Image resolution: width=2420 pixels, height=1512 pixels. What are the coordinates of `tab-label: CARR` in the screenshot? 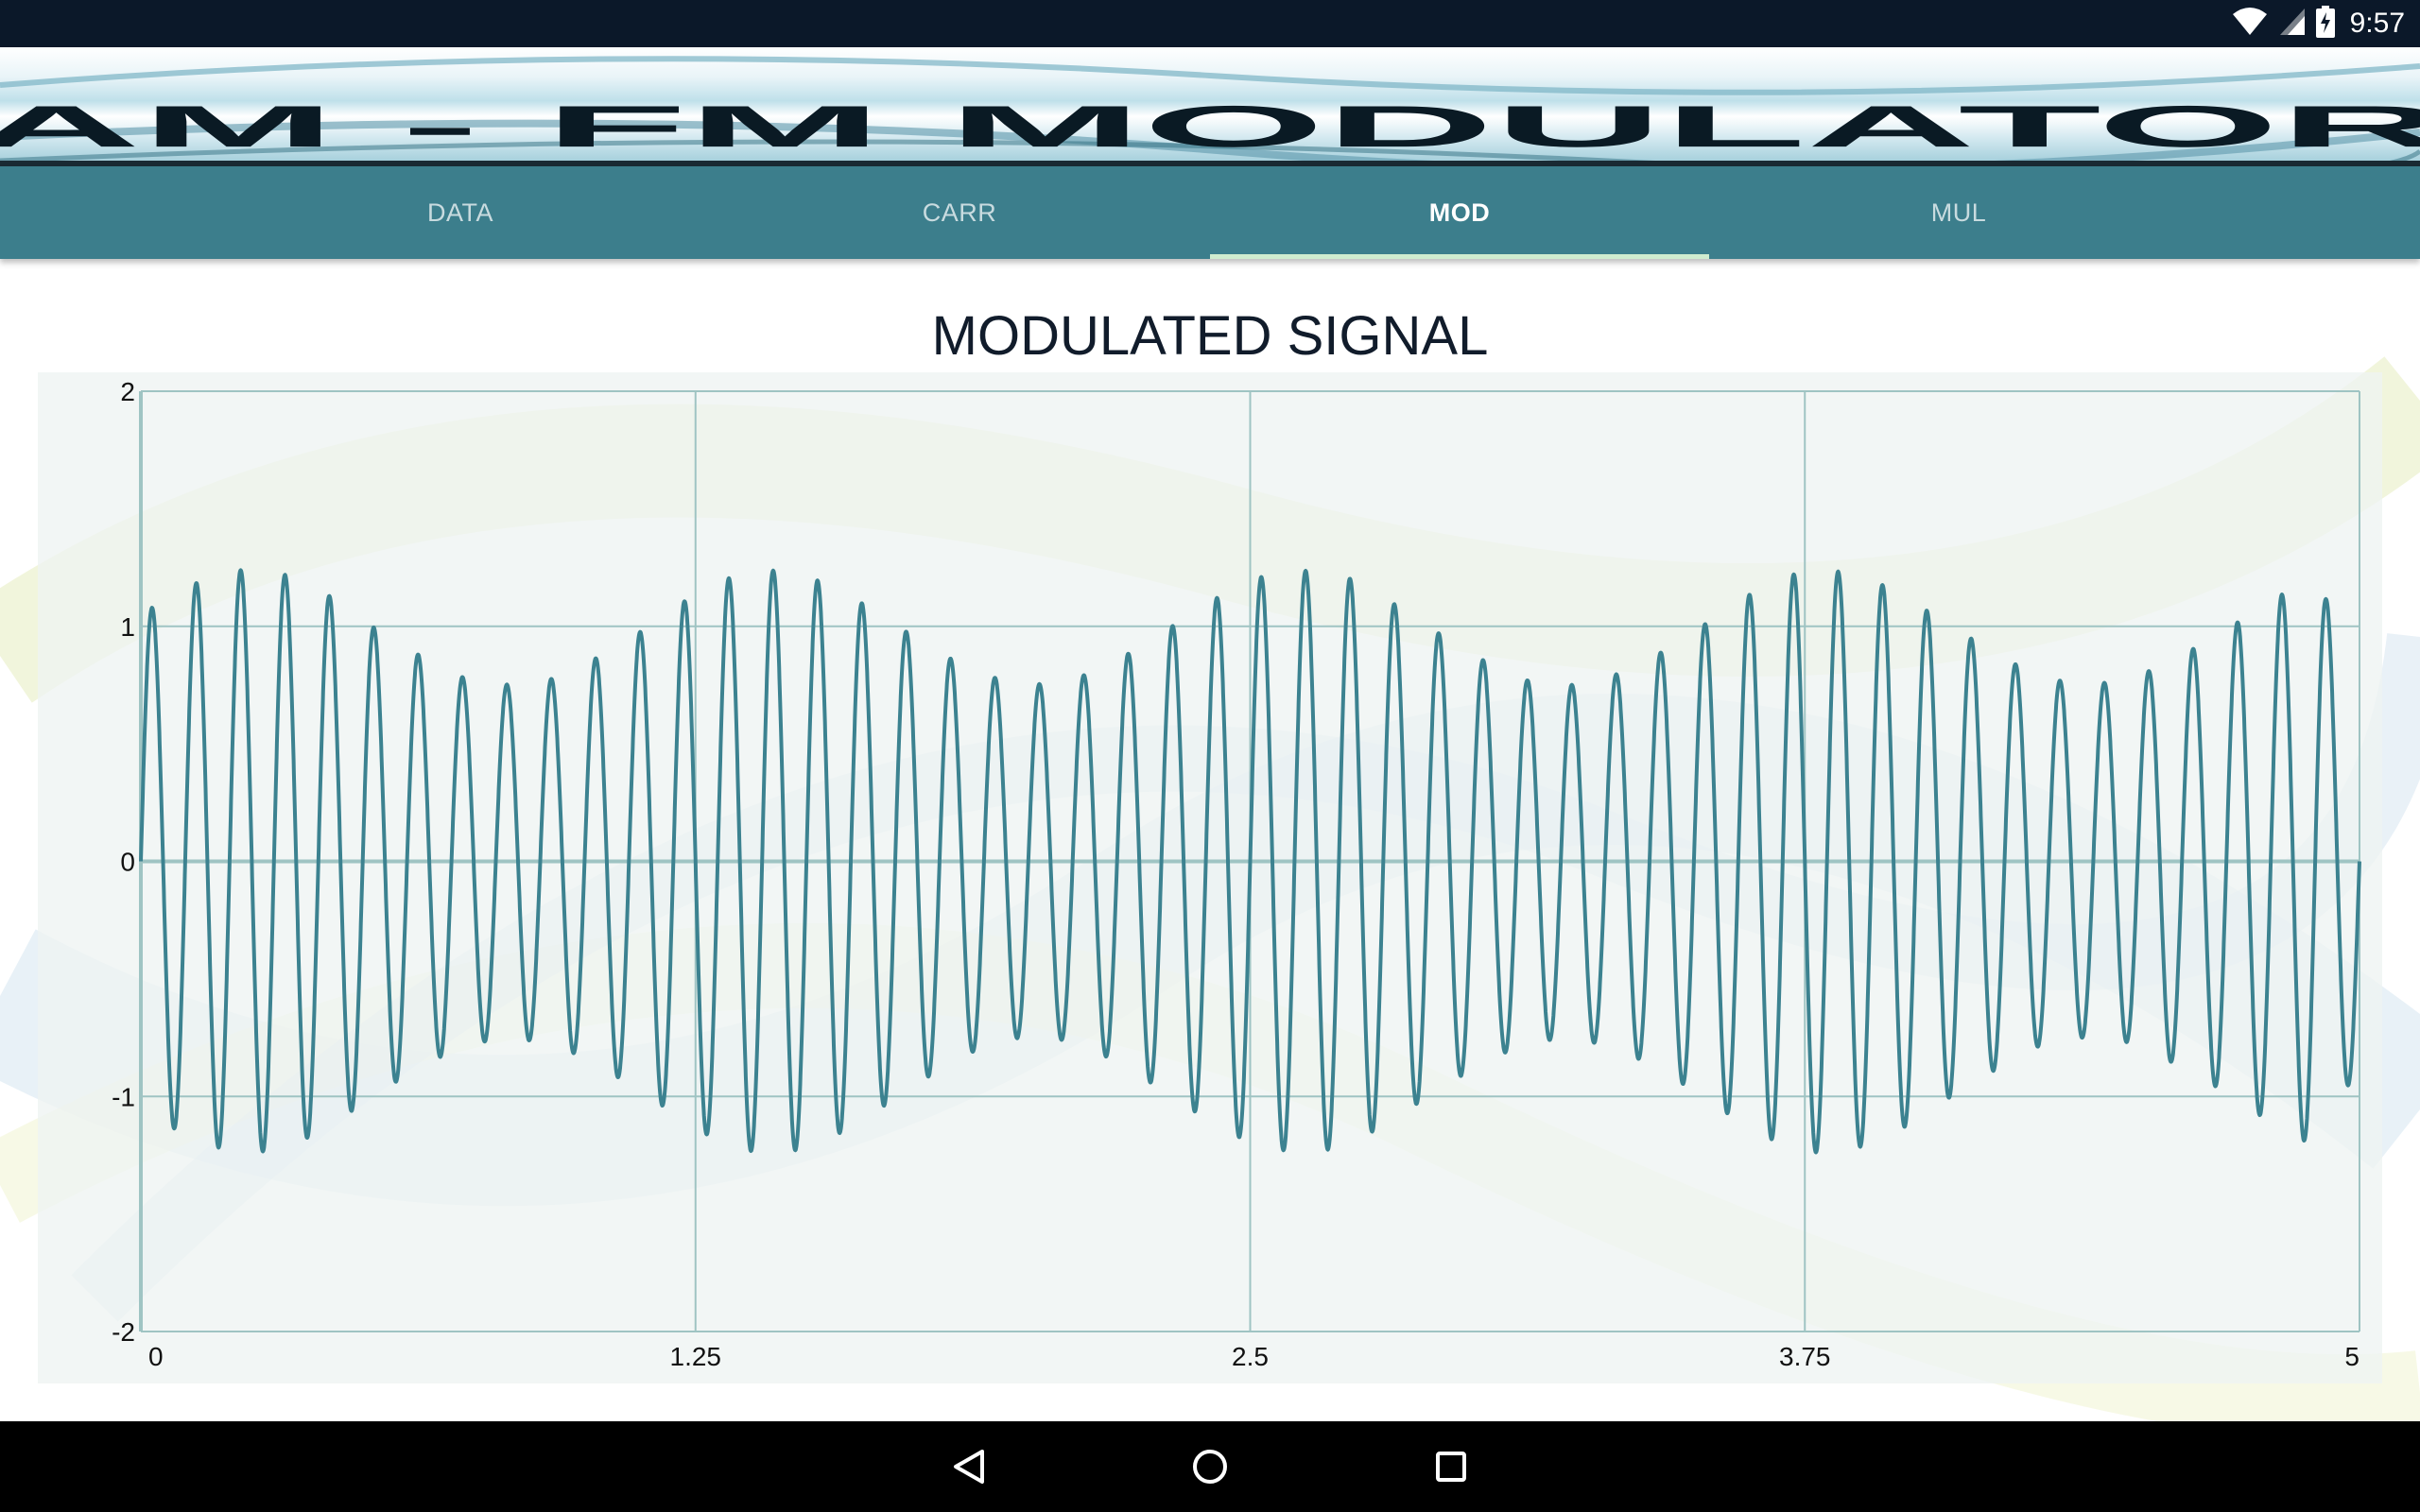 It's located at (959, 212).